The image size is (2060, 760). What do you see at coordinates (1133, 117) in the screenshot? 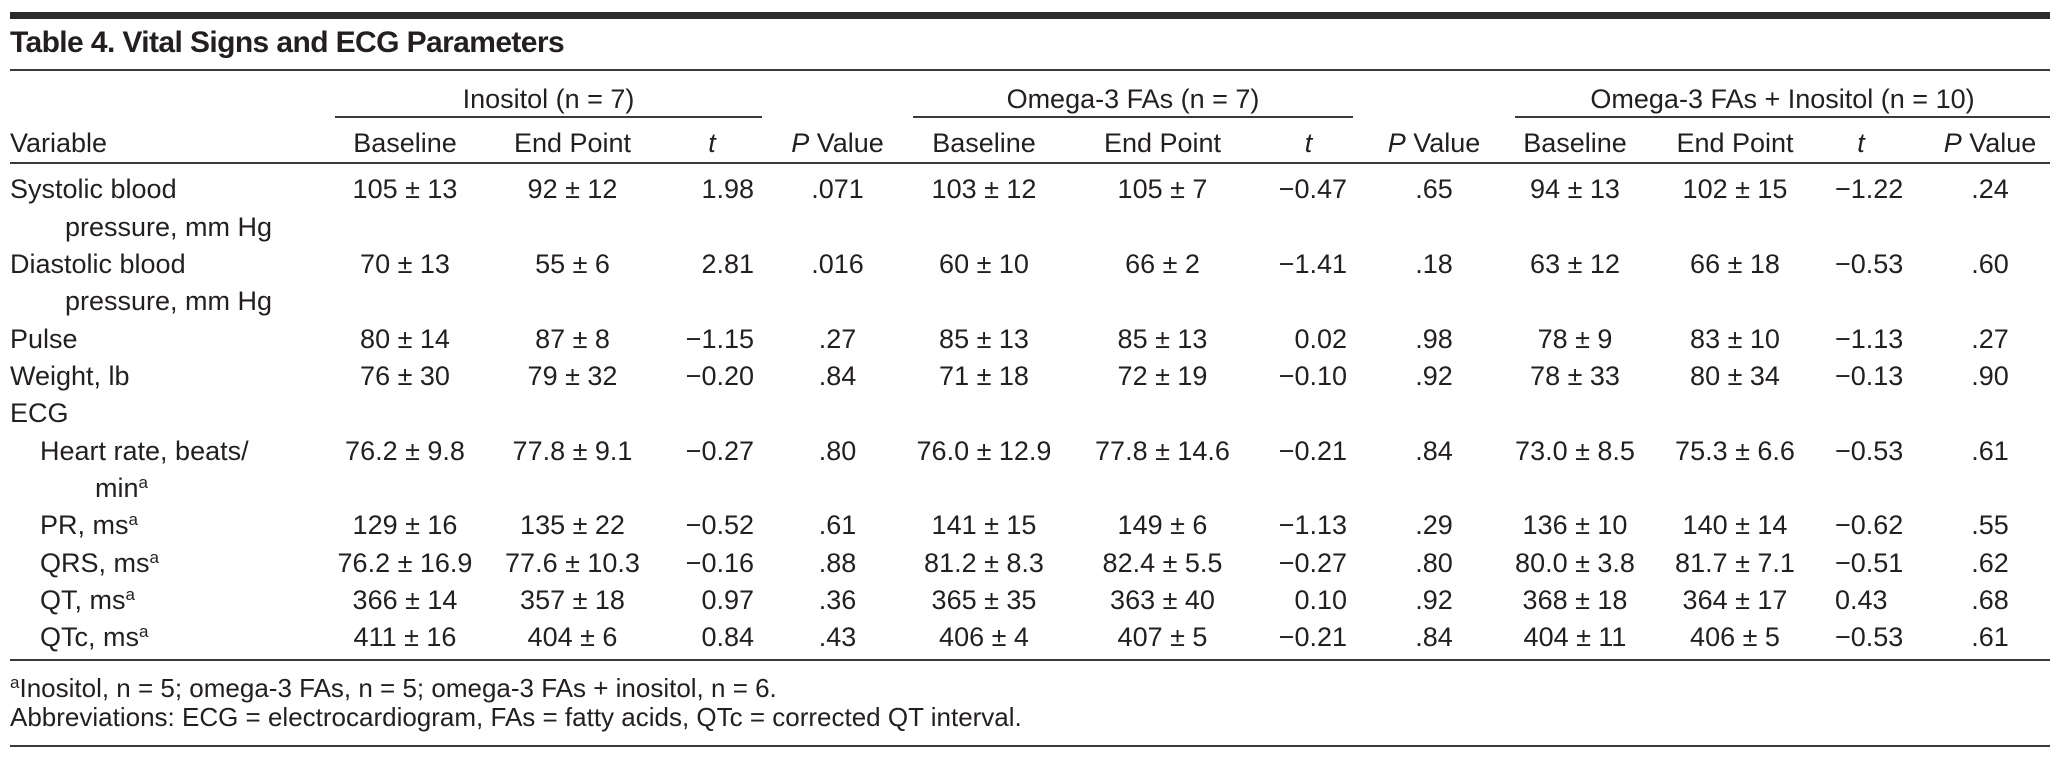
I see `group-underline-omega3` at bounding box center [1133, 117].